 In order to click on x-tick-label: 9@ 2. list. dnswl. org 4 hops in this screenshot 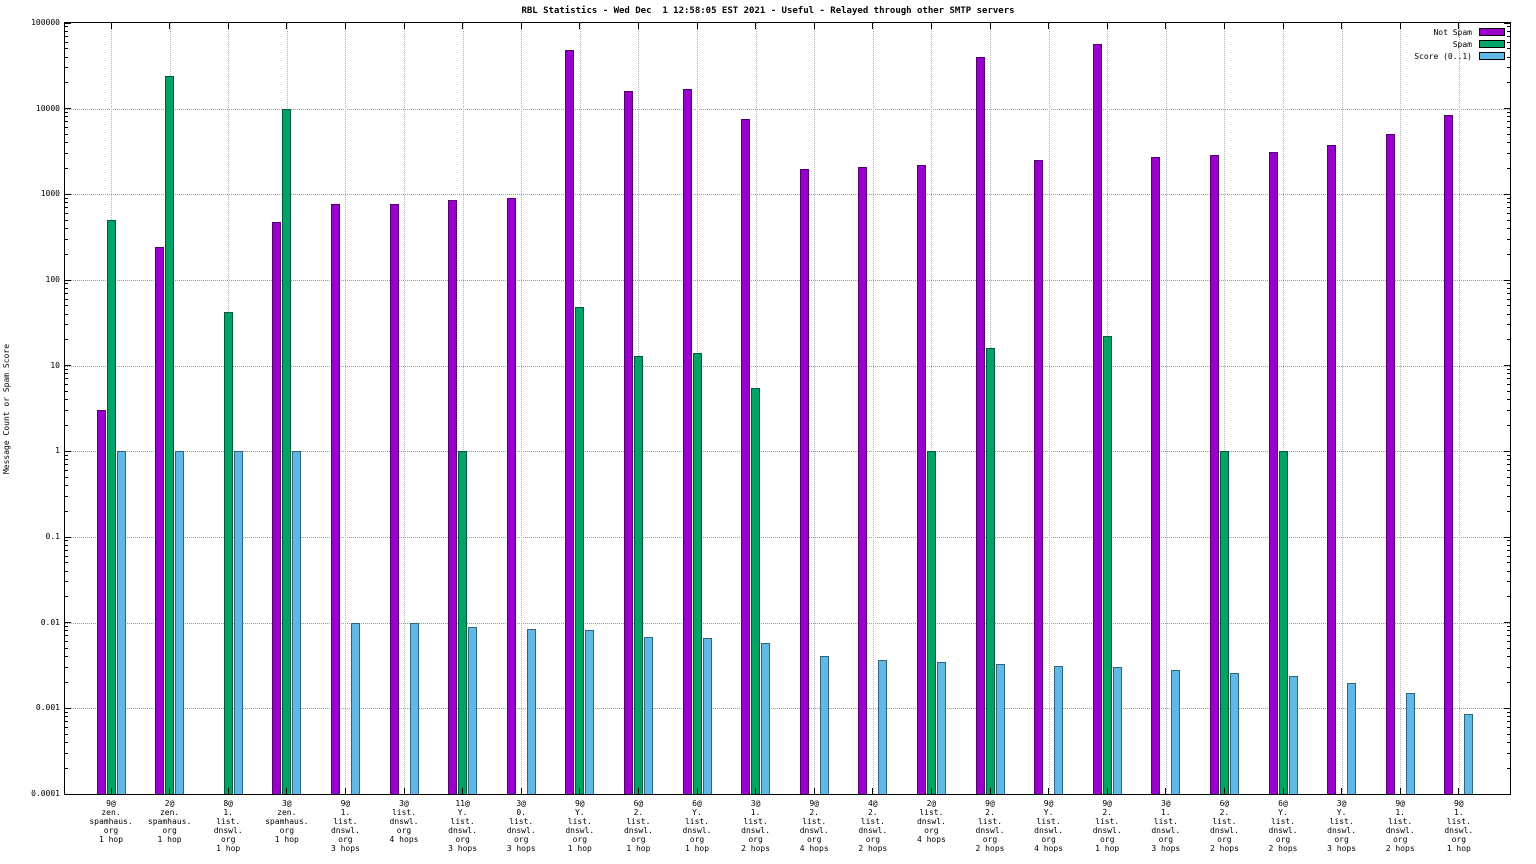, I will do `click(814, 826)`.